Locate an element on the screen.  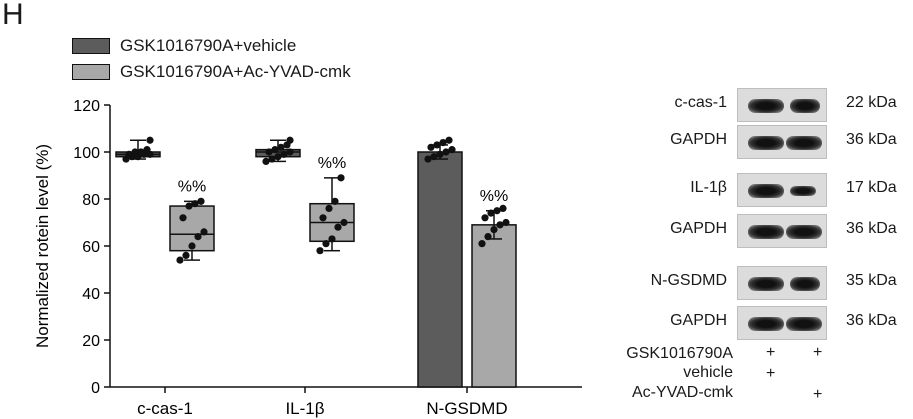
condition-label: GSK1016790A is located at coordinates (679, 353).